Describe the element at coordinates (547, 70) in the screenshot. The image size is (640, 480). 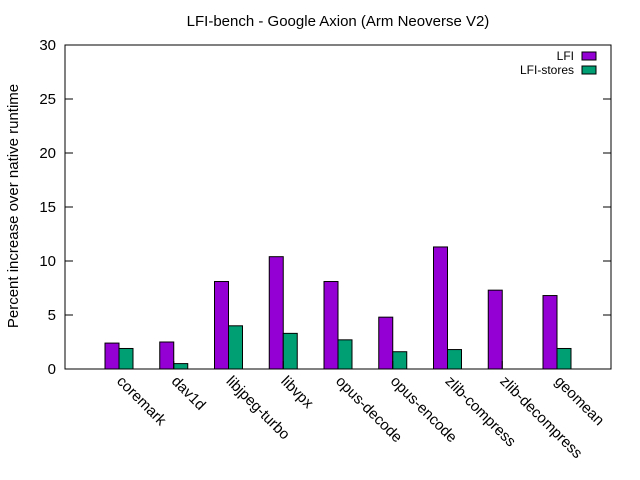
I see `legend-label: LFI-stores` at that location.